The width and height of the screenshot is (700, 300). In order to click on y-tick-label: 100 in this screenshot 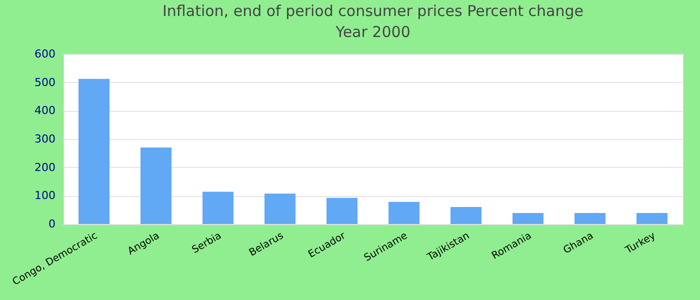, I will do `click(45, 195)`.